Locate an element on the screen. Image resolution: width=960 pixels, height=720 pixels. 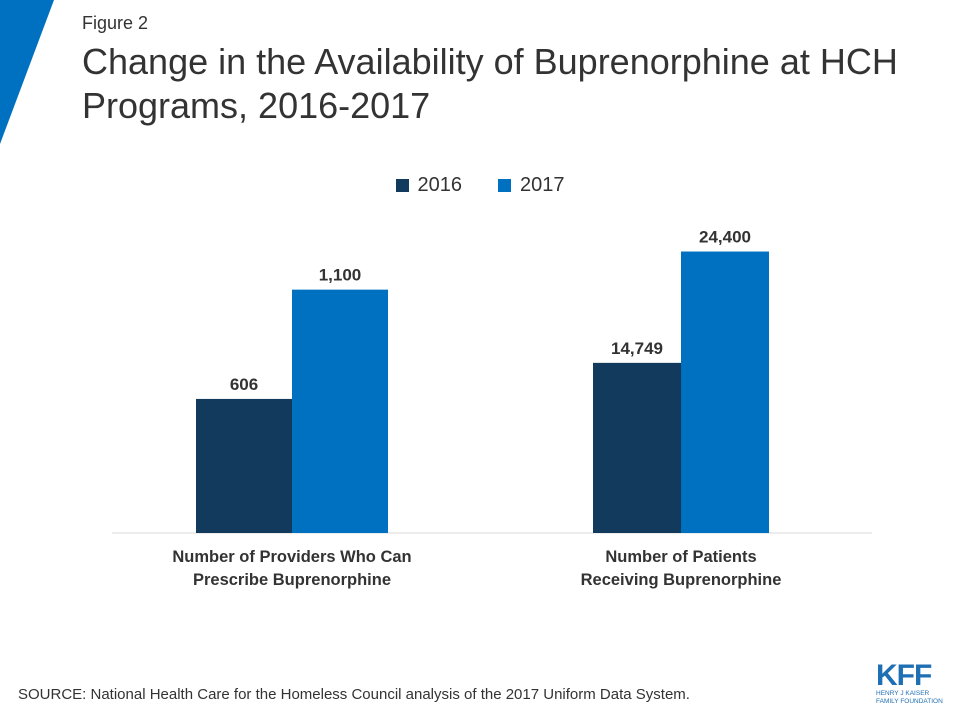
kff-logo: KFF HENRY J KAISER FAMILY FOUNDATION is located at coordinates (911, 682).